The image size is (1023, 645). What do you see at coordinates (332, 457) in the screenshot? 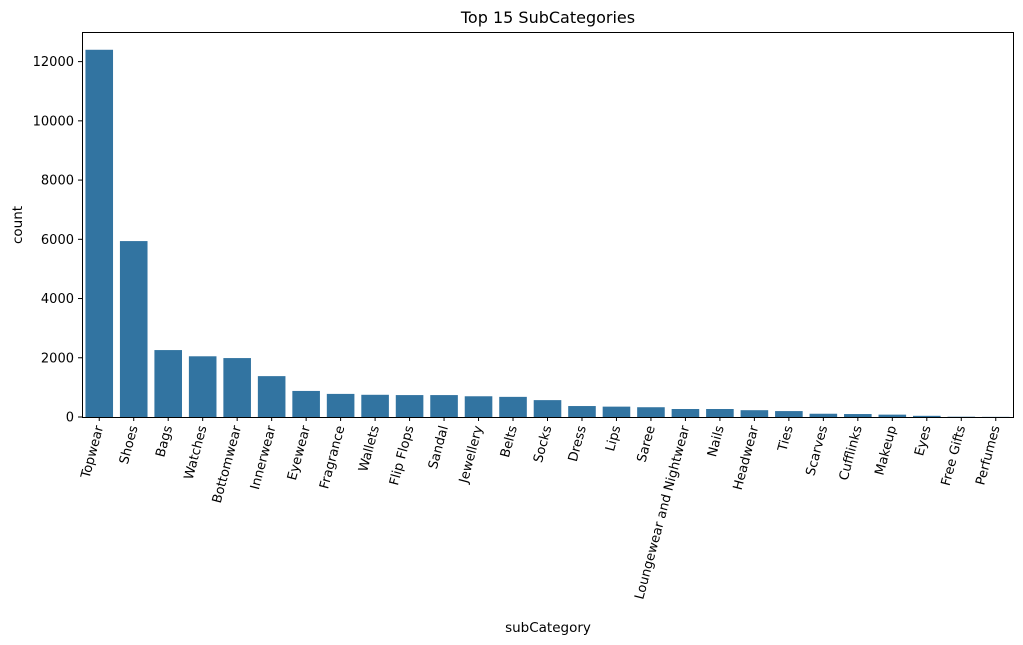
I see `x-tick-label: Fragrance` at bounding box center [332, 457].